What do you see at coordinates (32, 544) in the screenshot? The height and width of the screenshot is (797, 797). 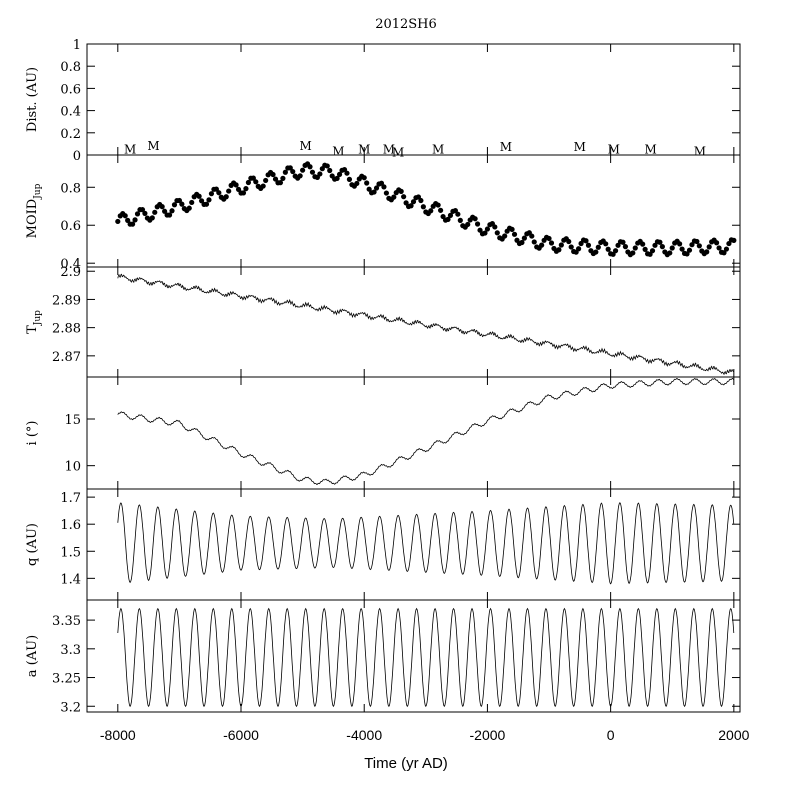 I see `q-y-axis-label: q (AU)` at bounding box center [32, 544].